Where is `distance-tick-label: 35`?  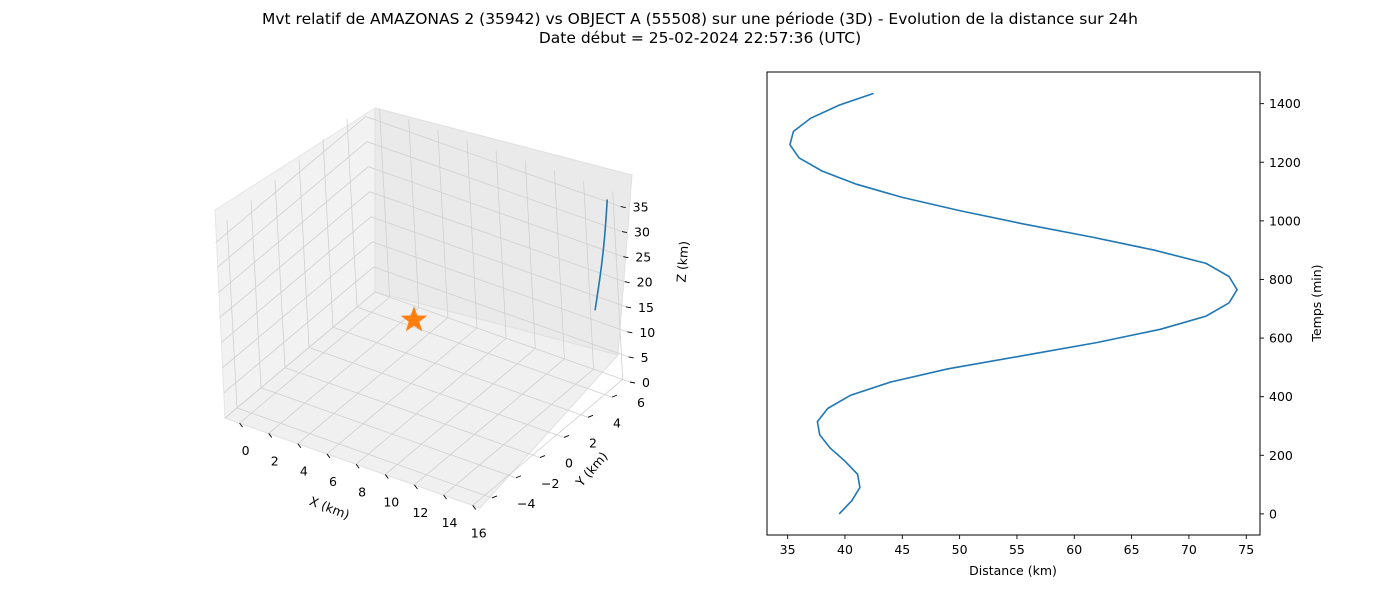
distance-tick-label: 35 is located at coordinates (788, 549).